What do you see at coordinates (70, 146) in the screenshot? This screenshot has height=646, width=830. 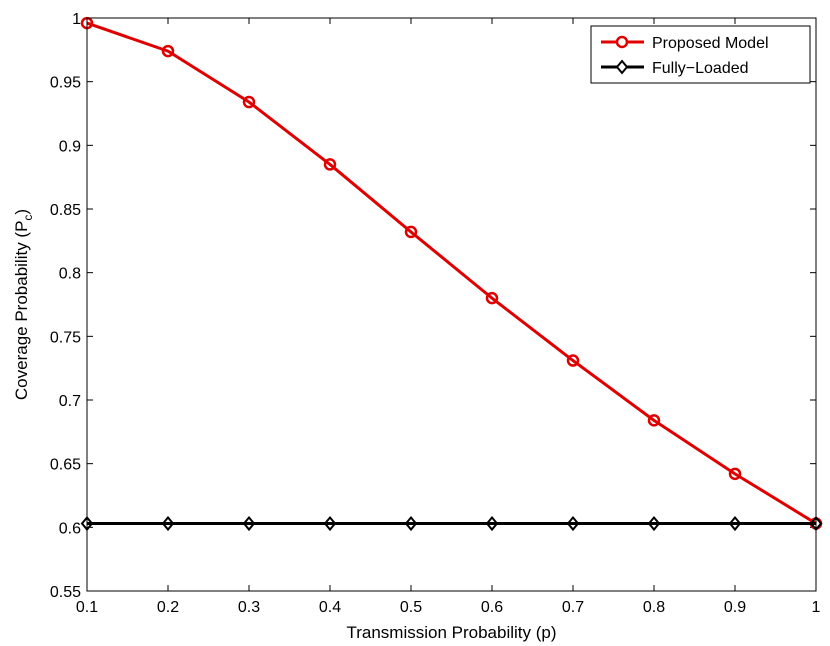 I see `y-tick-label: 0.9` at bounding box center [70, 146].